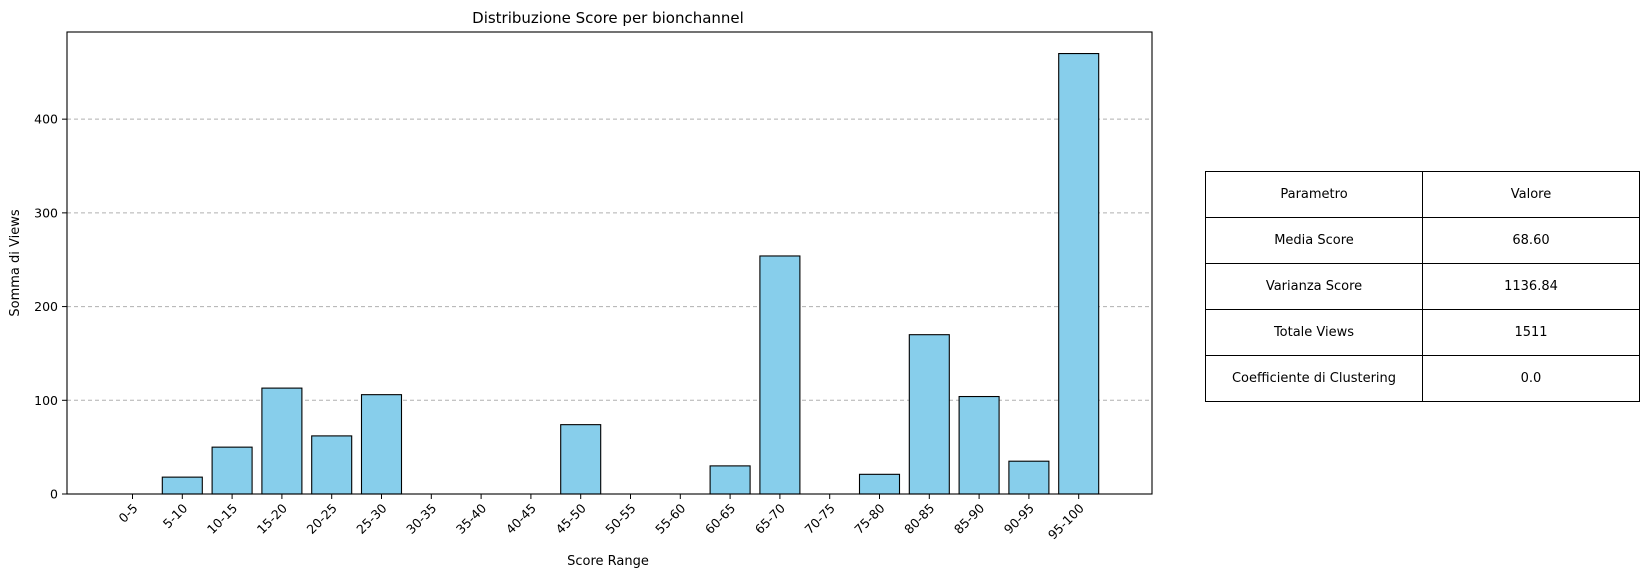 This screenshot has width=1648, height=578. I want to click on x-tick-label: 5-10, so click(175, 515).